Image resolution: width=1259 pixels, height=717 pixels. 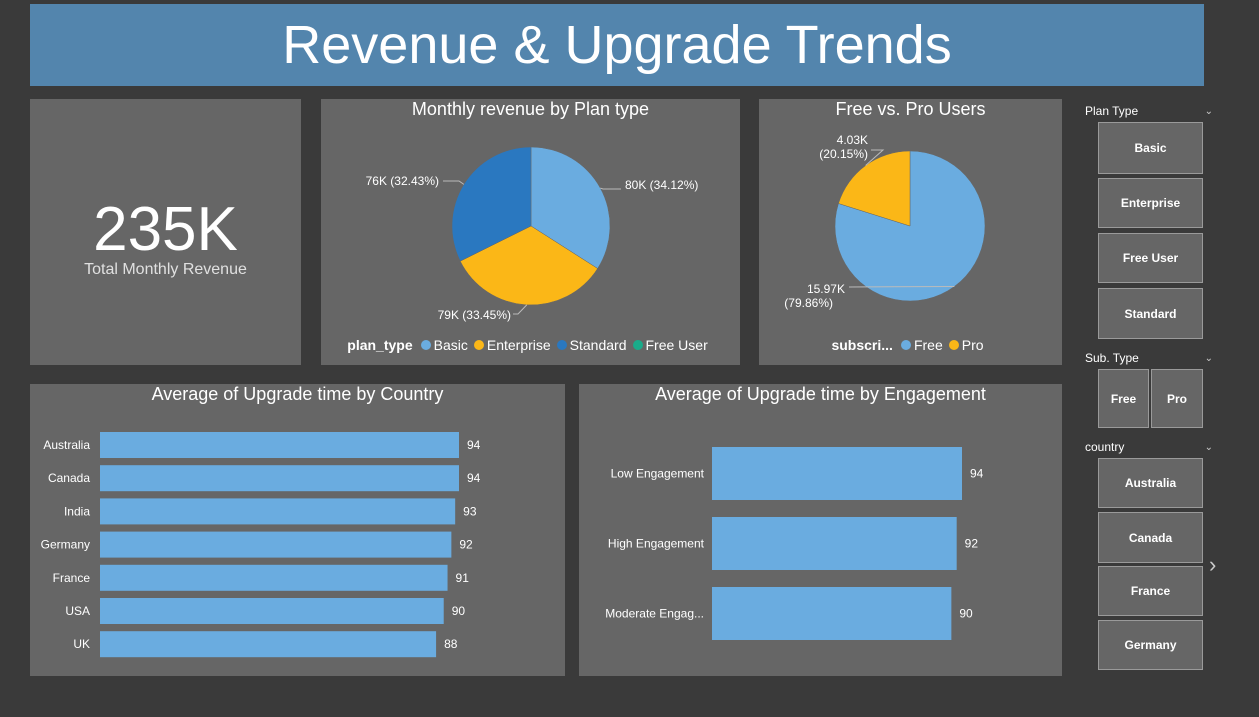 What do you see at coordinates (528, 265) in the screenshot?
I see `pie-slice-enterprise` at bounding box center [528, 265].